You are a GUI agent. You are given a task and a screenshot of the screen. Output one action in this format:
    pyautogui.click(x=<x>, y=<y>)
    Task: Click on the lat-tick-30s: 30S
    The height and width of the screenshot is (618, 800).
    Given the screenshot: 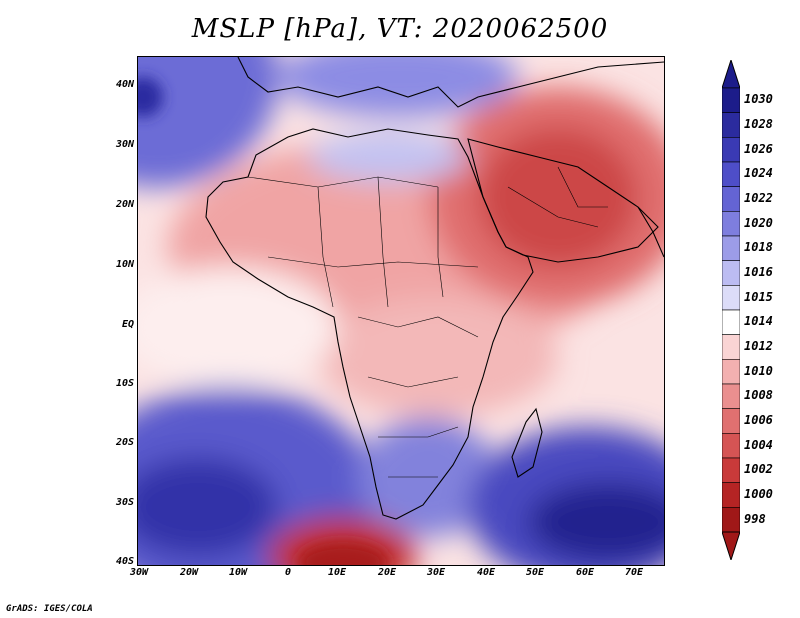 What is the action you would take?
    pyautogui.click(x=124, y=502)
    